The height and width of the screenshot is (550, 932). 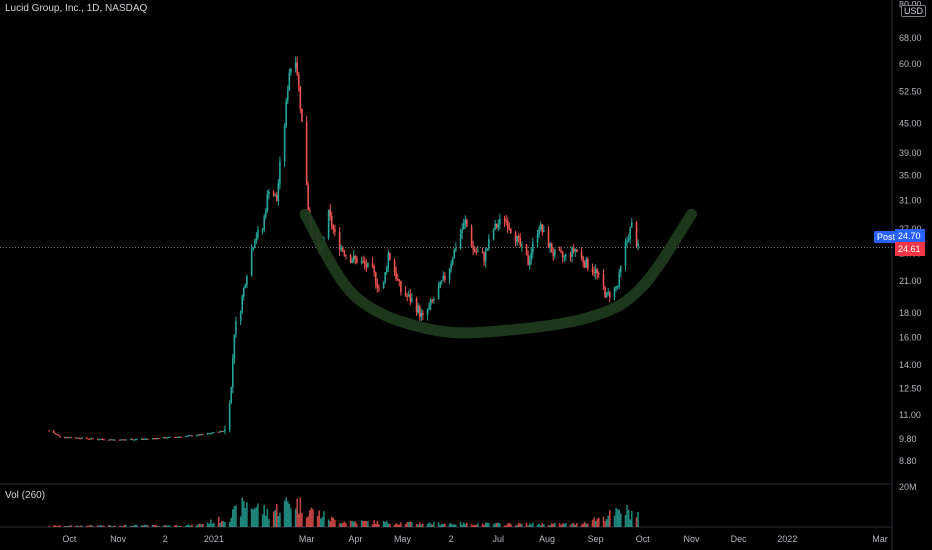 I want to click on volume-max-label: 20M, so click(x=908, y=487).